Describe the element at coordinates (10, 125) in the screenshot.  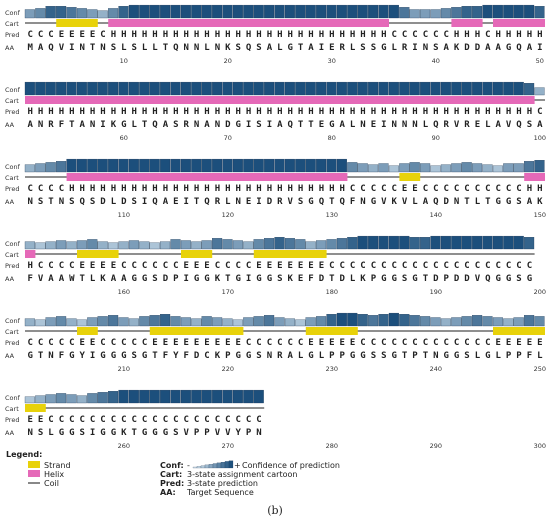
I see `row-label-aa: AA` at that location.